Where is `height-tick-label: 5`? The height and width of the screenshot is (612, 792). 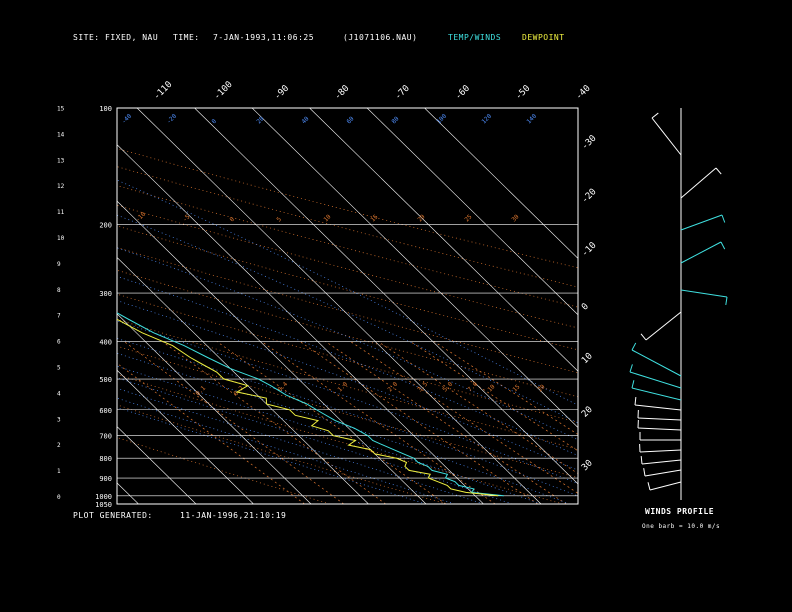
height-tick-label: 5 is located at coordinates (59, 368).